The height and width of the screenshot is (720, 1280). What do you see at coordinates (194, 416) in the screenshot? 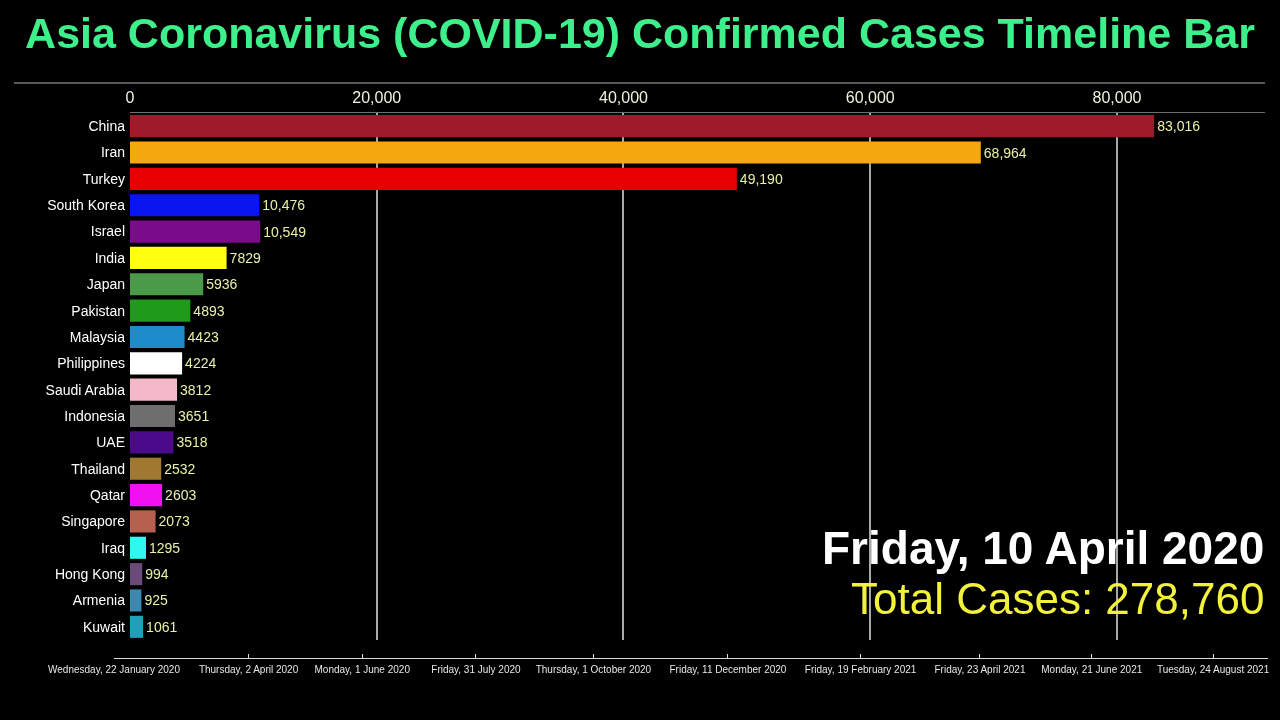
I see `data-label: 3651` at bounding box center [194, 416].